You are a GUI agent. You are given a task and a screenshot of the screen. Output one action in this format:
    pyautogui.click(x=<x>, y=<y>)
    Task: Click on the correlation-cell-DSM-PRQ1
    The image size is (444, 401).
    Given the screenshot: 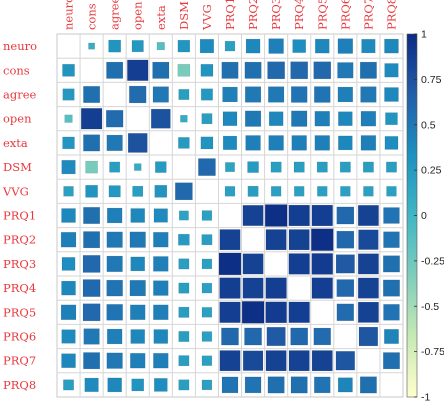 What is the action you would take?
    pyautogui.click(x=230, y=167)
    